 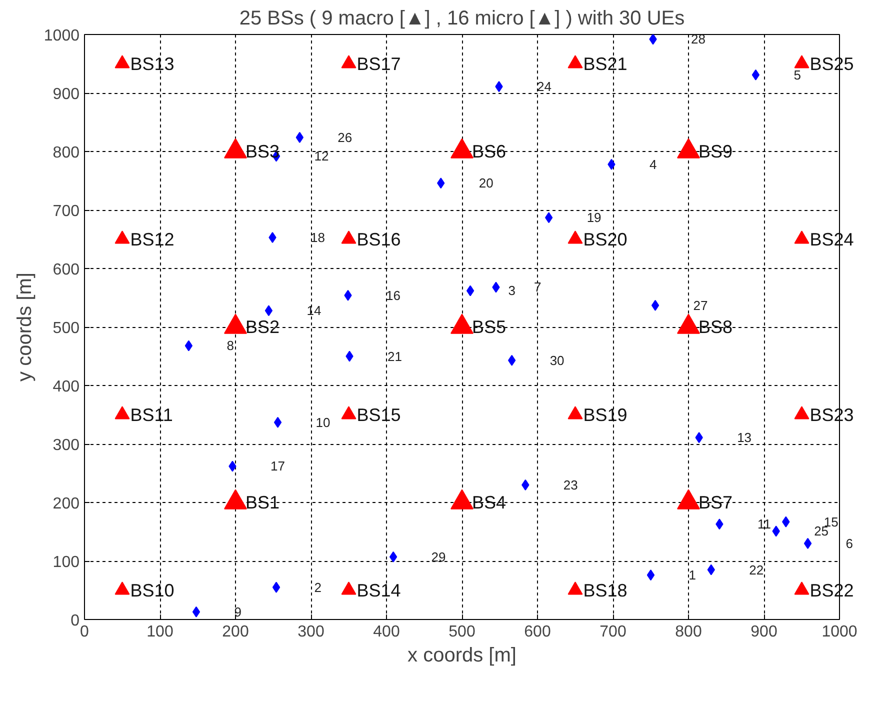 I want to click on annotation: 23, so click(x=570, y=484).